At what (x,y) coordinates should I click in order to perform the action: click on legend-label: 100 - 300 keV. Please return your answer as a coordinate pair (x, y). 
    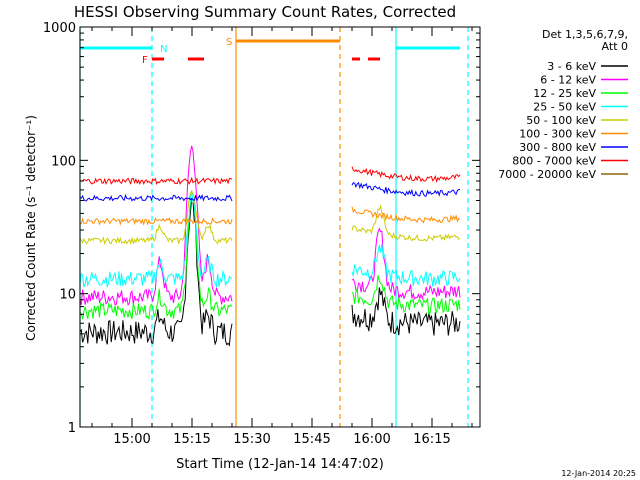
    Looking at the image, I should click on (557, 134).